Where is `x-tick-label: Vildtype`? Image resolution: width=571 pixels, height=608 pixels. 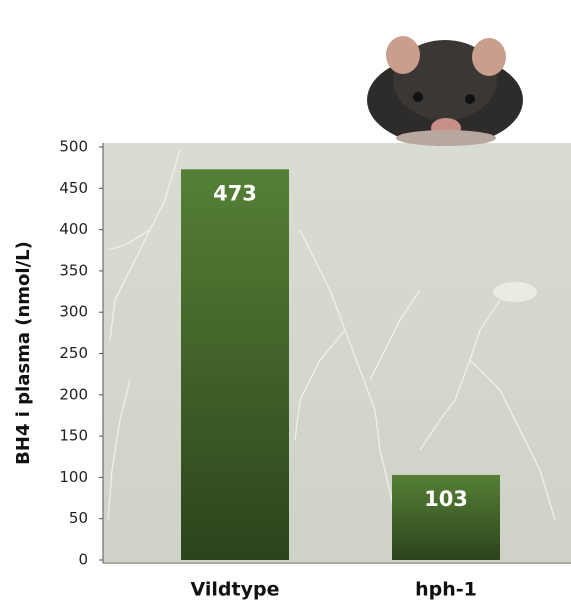
x-tick-label: Vildtype is located at coordinates (235, 590).